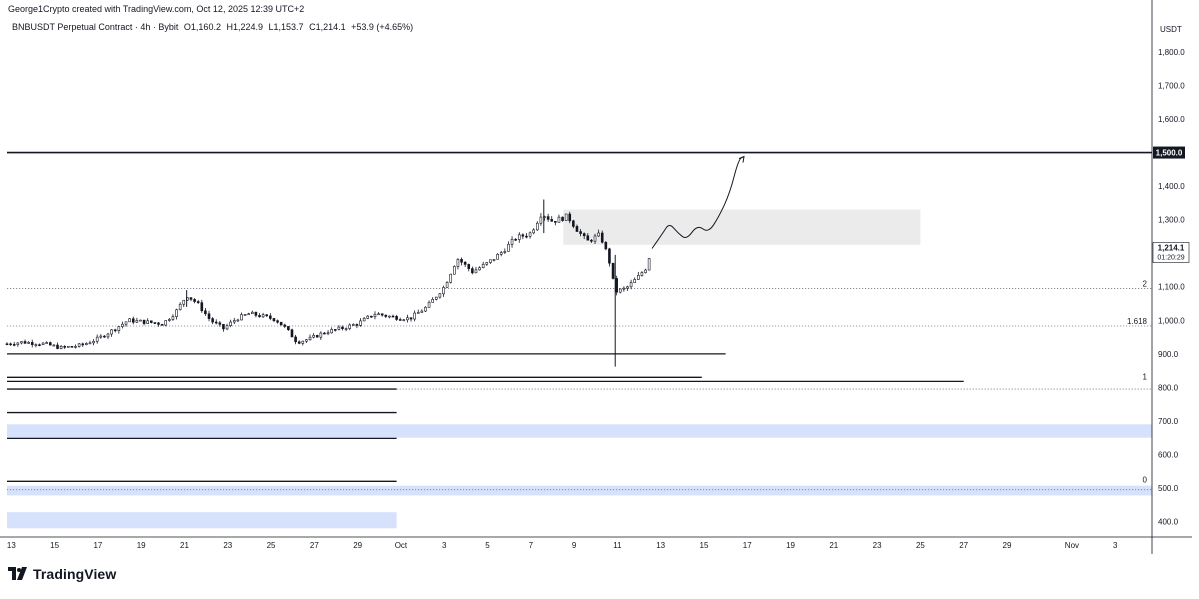 The width and height of the screenshot is (1199, 599). What do you see at coordinates (1171, 220) in the screenshot?
I see `price-tick-label: 1,300.0` at bounding box center [1171, 220].